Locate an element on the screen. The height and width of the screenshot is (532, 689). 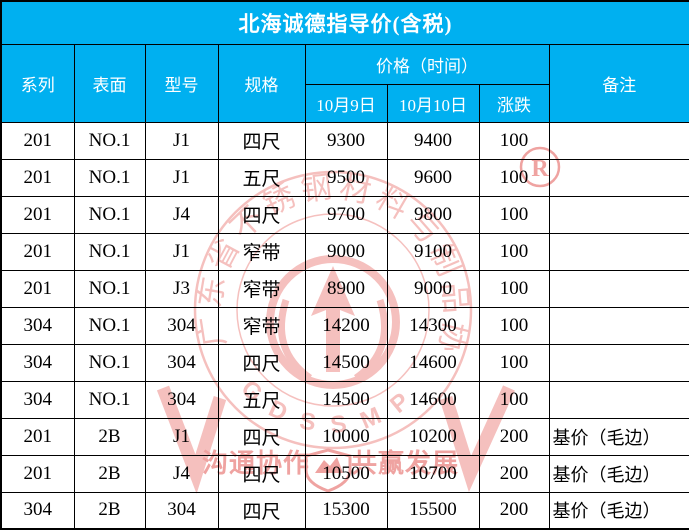
cell-price-oct10: 9400 is located at coordinates (433, 140).